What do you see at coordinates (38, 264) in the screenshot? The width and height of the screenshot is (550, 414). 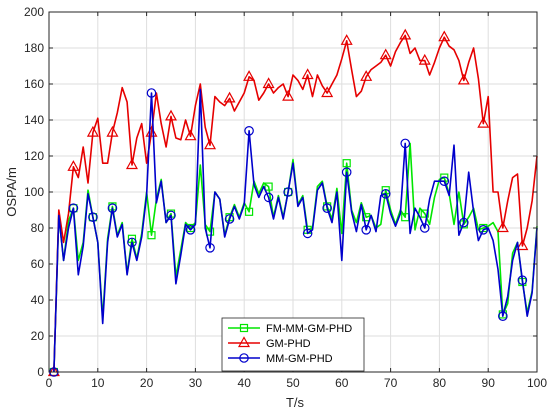 I see `y-tick-label: 60` at bounding box center [38, 264].